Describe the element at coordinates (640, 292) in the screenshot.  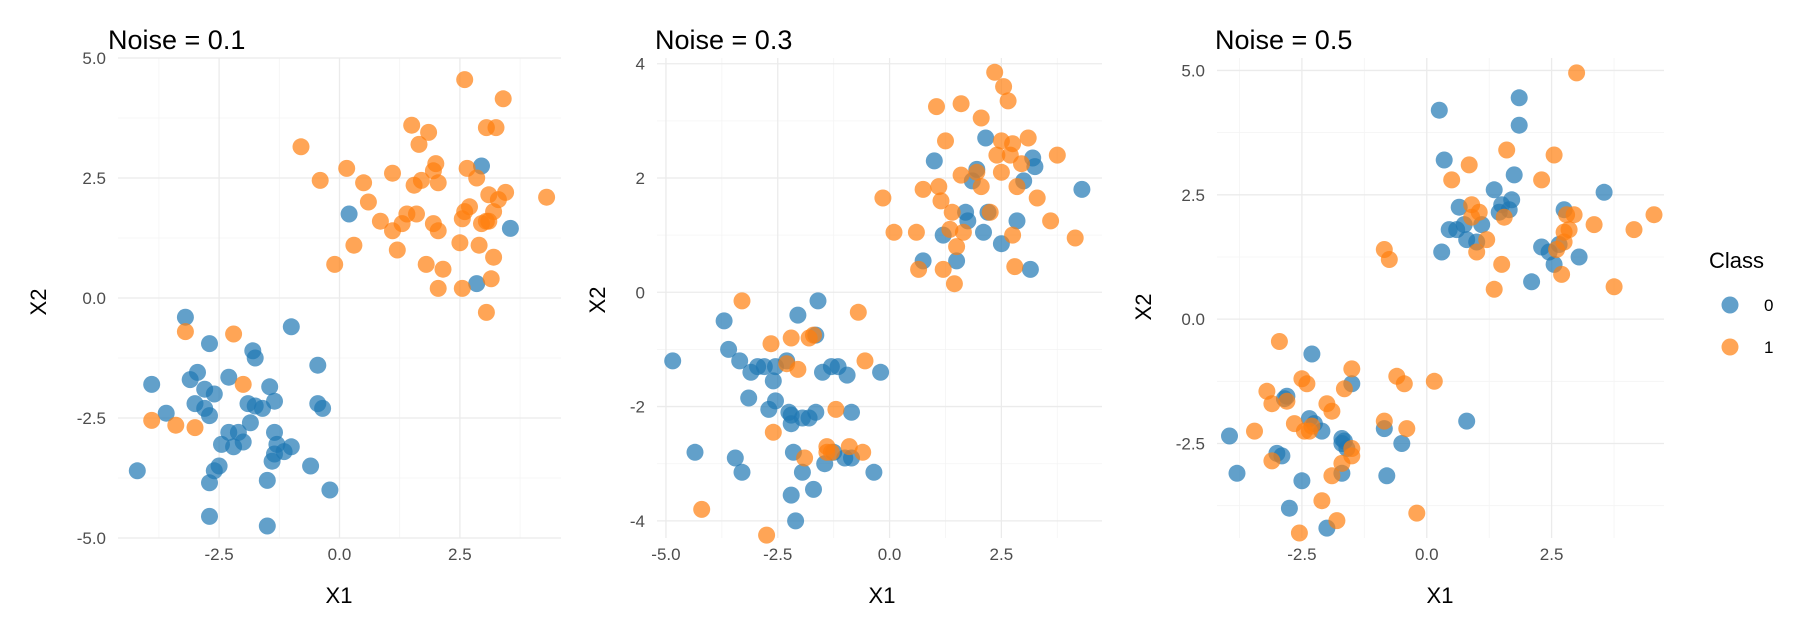
I see `y-tick-label: 0` at that location.